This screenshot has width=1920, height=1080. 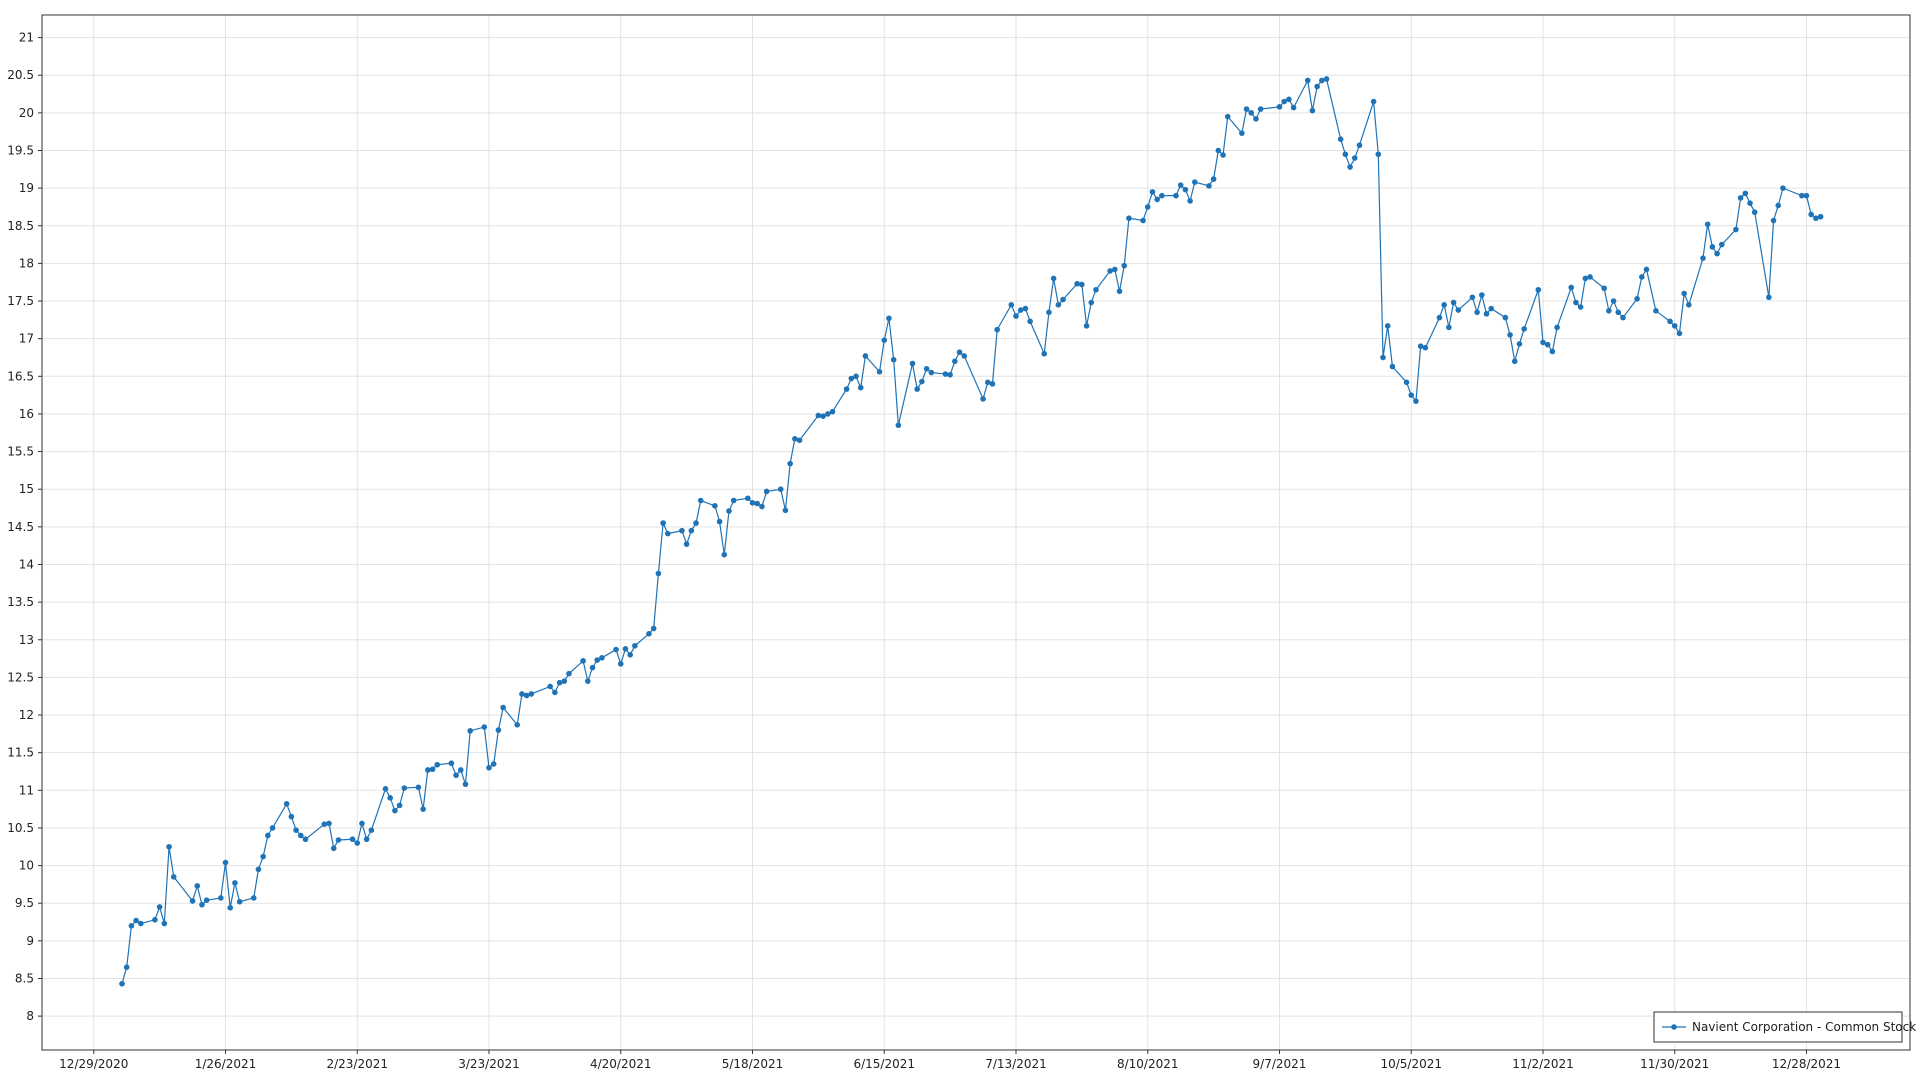 I want to click on y-tick-label: 20, so click(x=26, y=113).